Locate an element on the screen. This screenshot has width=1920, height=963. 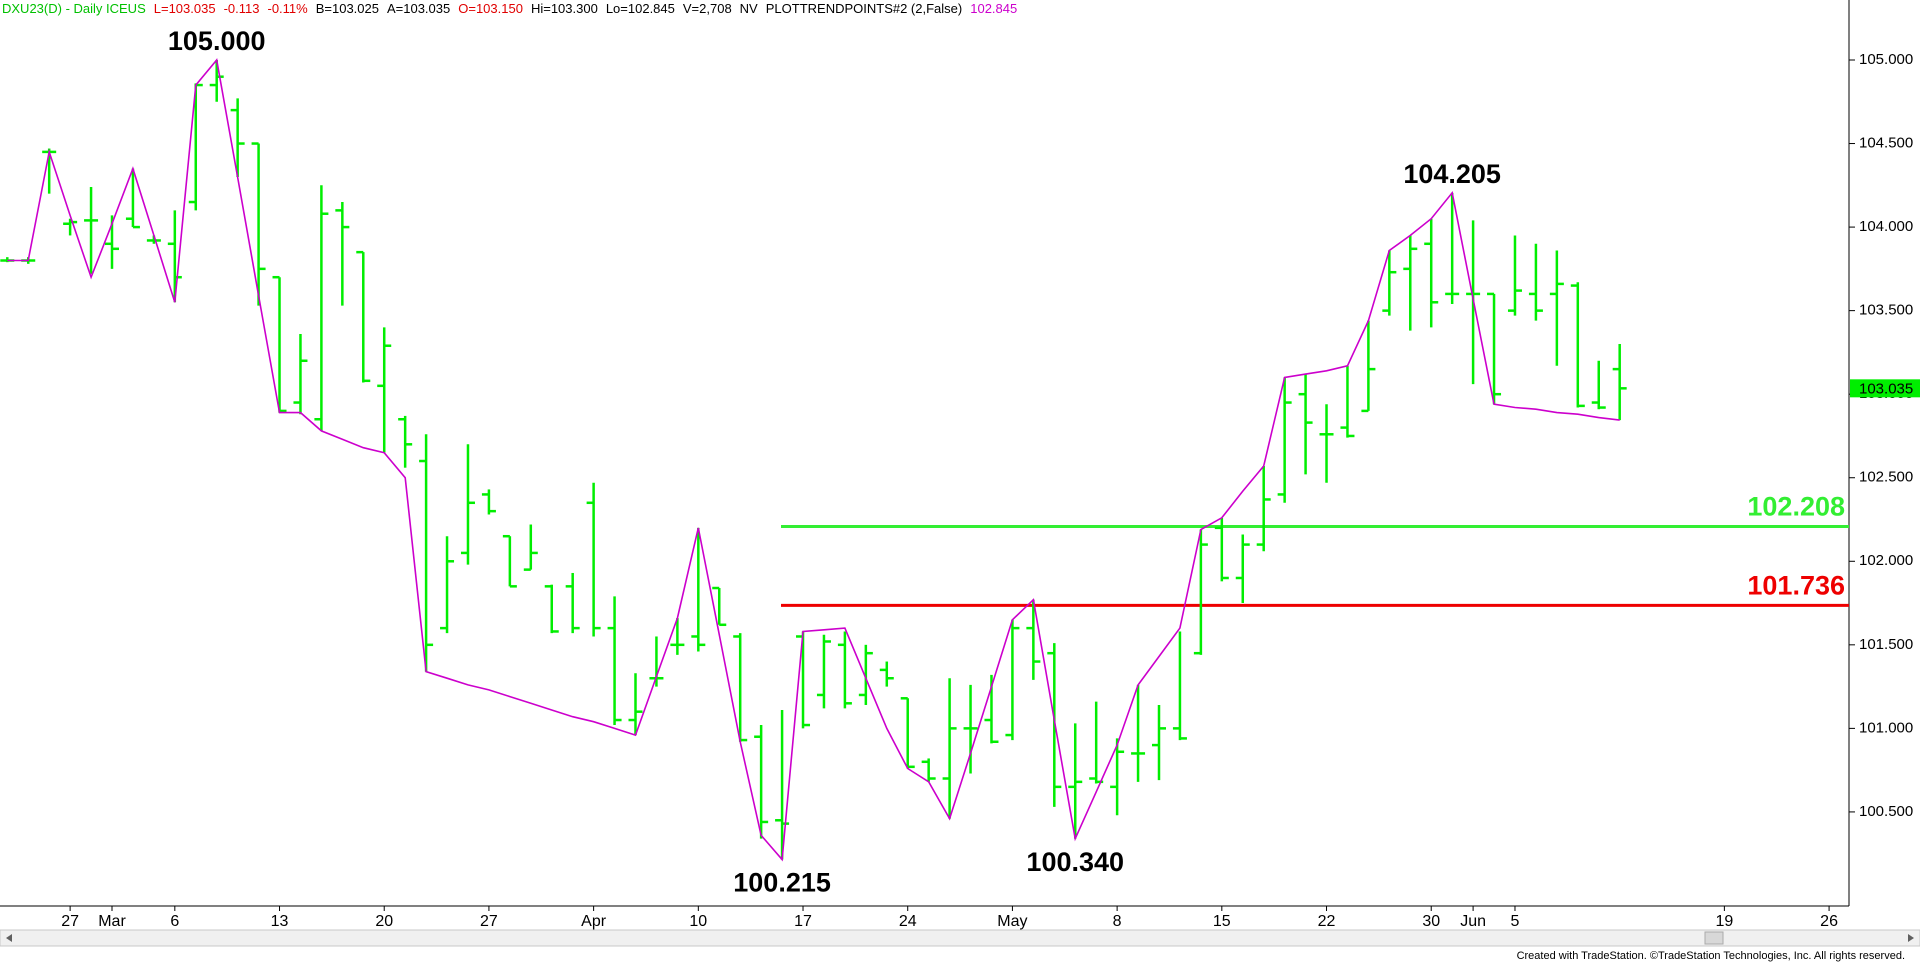
scroll-right-arrow is located at coordinates (1911, 938).